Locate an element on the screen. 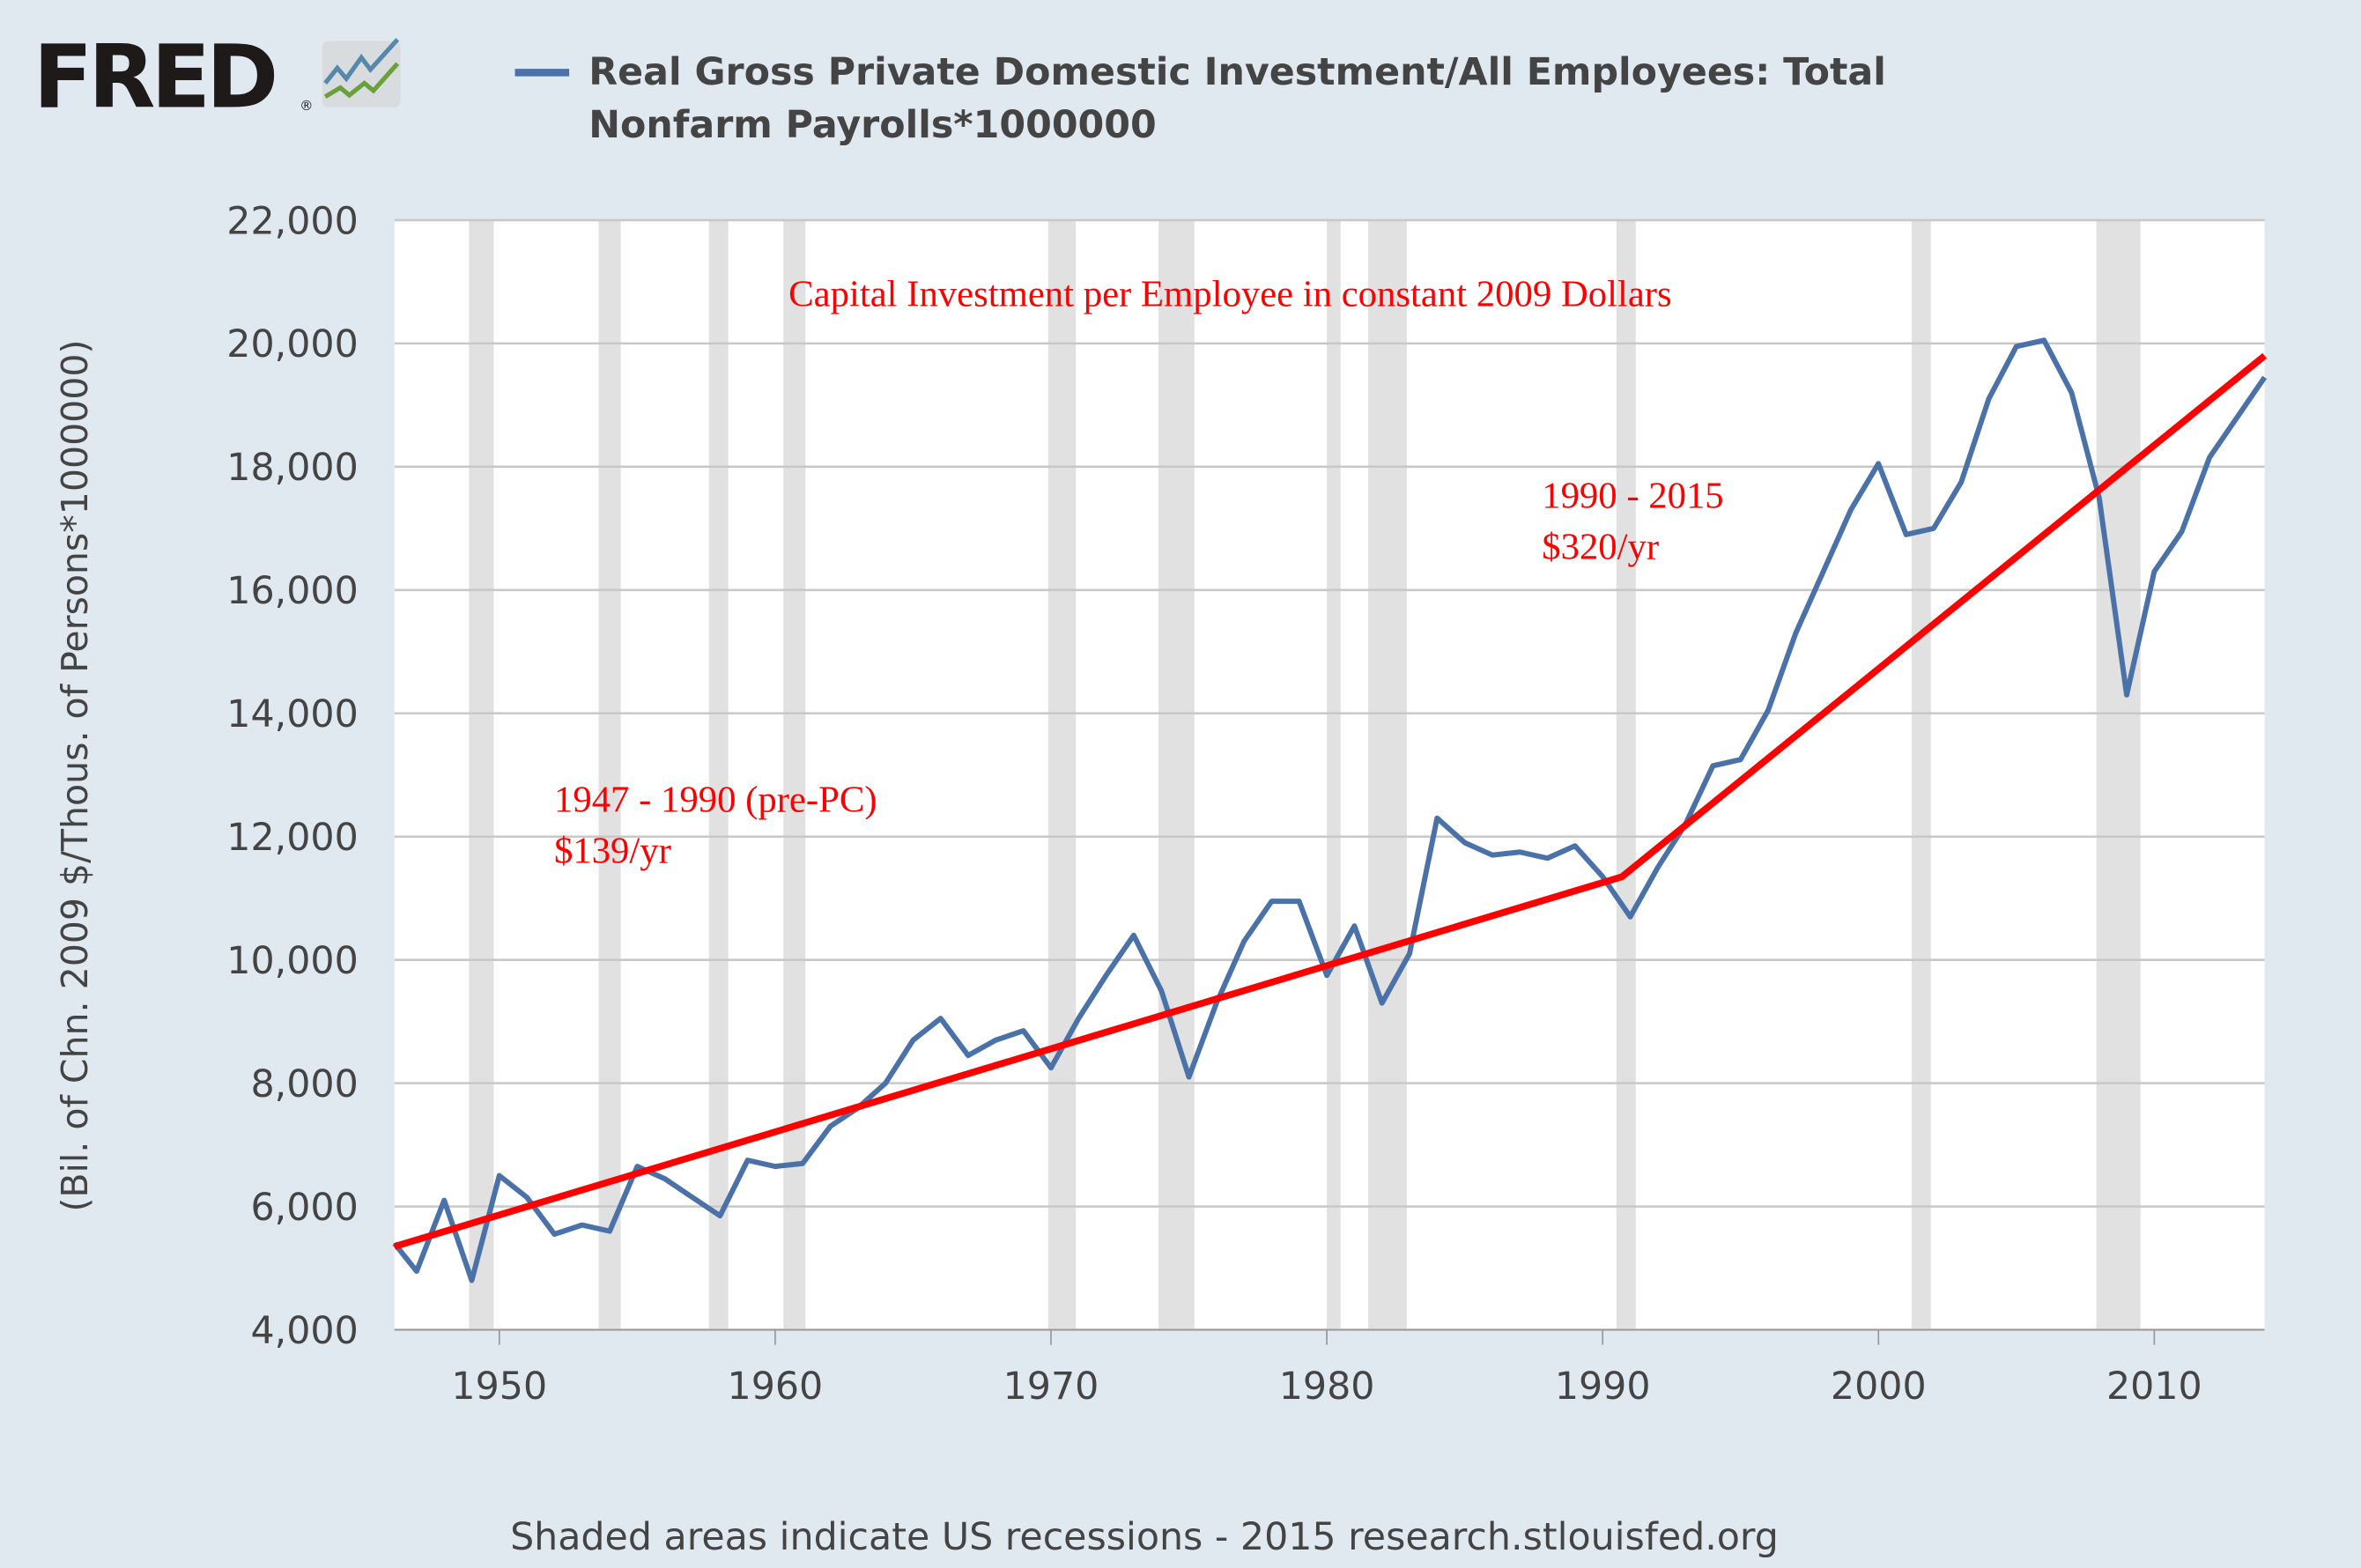  x-tick-label: 2000 is located at coordinates (1879, 1387).